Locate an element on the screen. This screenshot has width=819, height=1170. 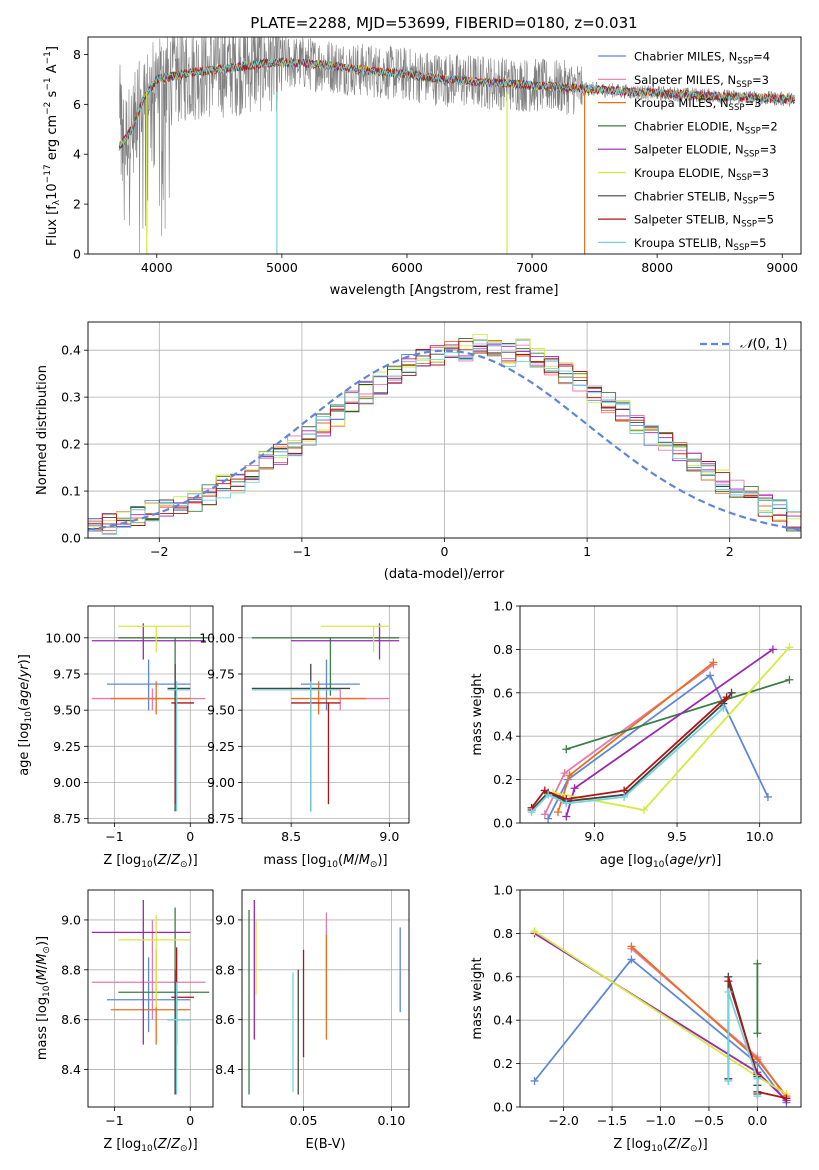
x-axis-label: mass [log10(M/M⊙)] is located at coordinates (325, 861).